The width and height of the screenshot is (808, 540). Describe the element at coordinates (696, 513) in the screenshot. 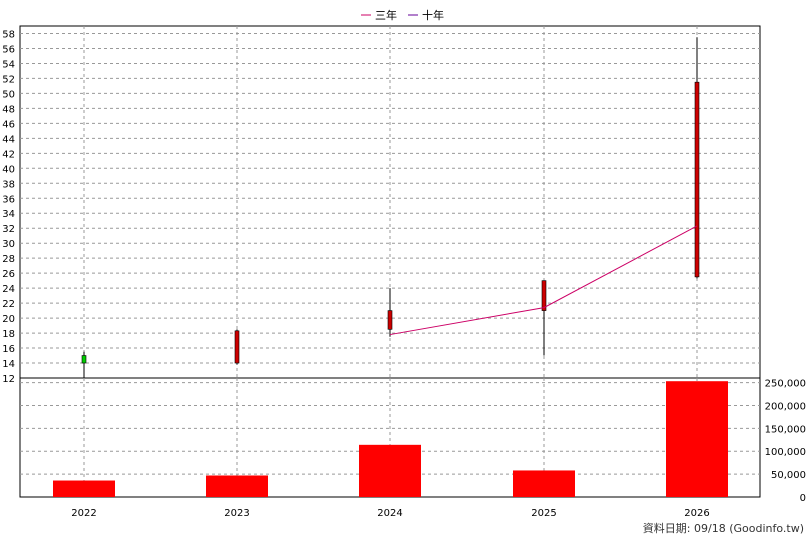

I see `x-tick-label: 2026` at that location.